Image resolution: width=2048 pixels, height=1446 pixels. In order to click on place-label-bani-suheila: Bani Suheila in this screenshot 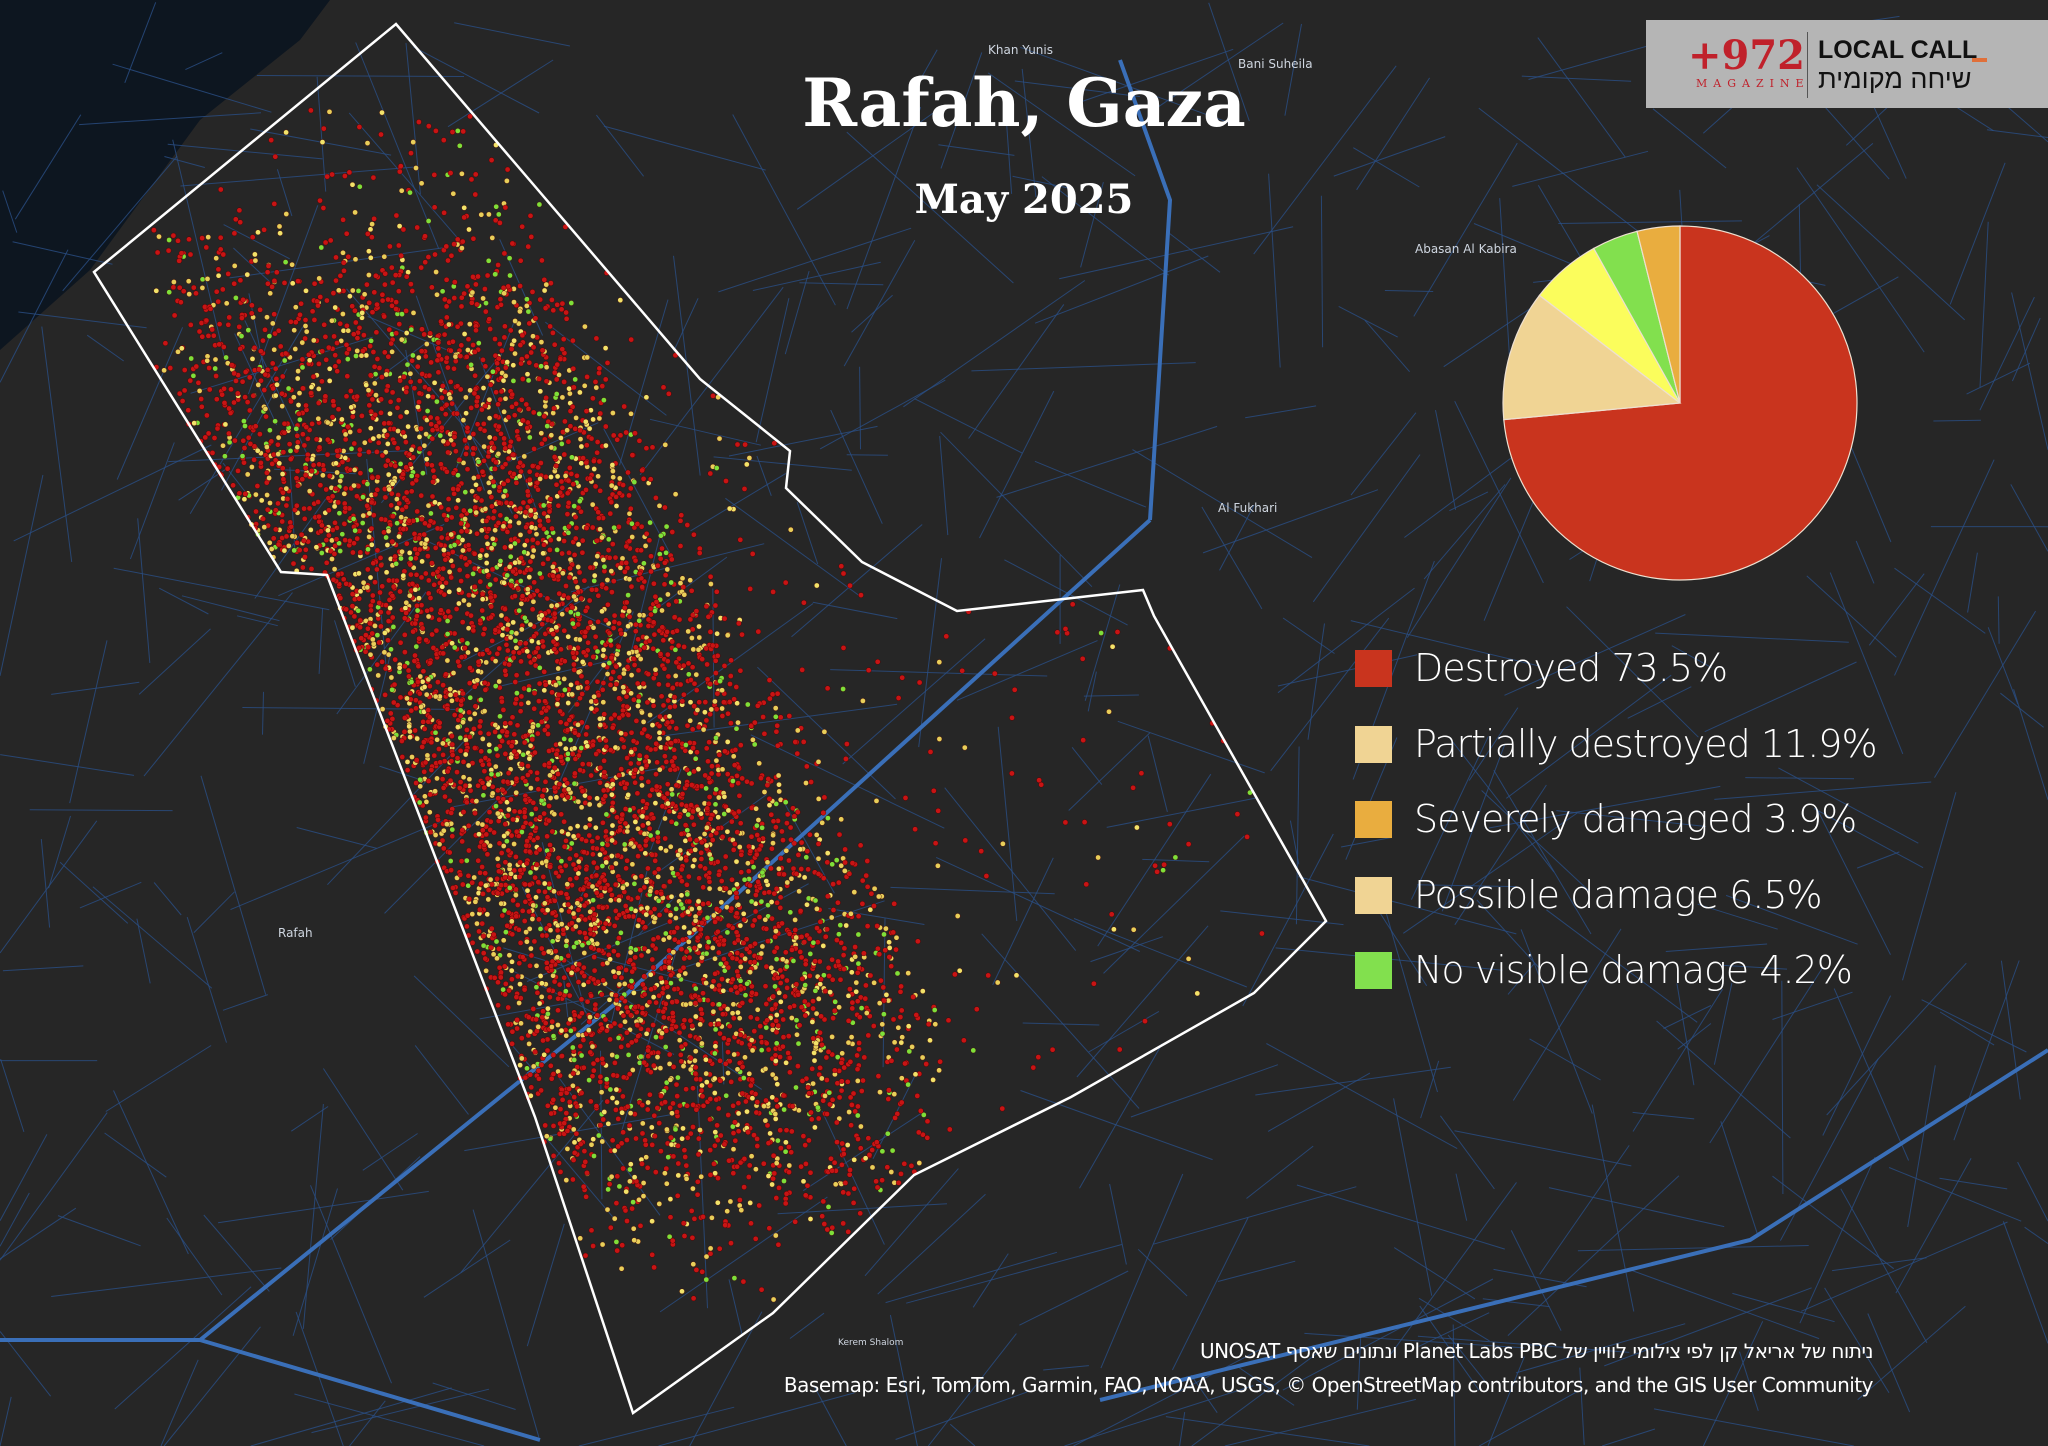, I will do `click(1275, 64)`.